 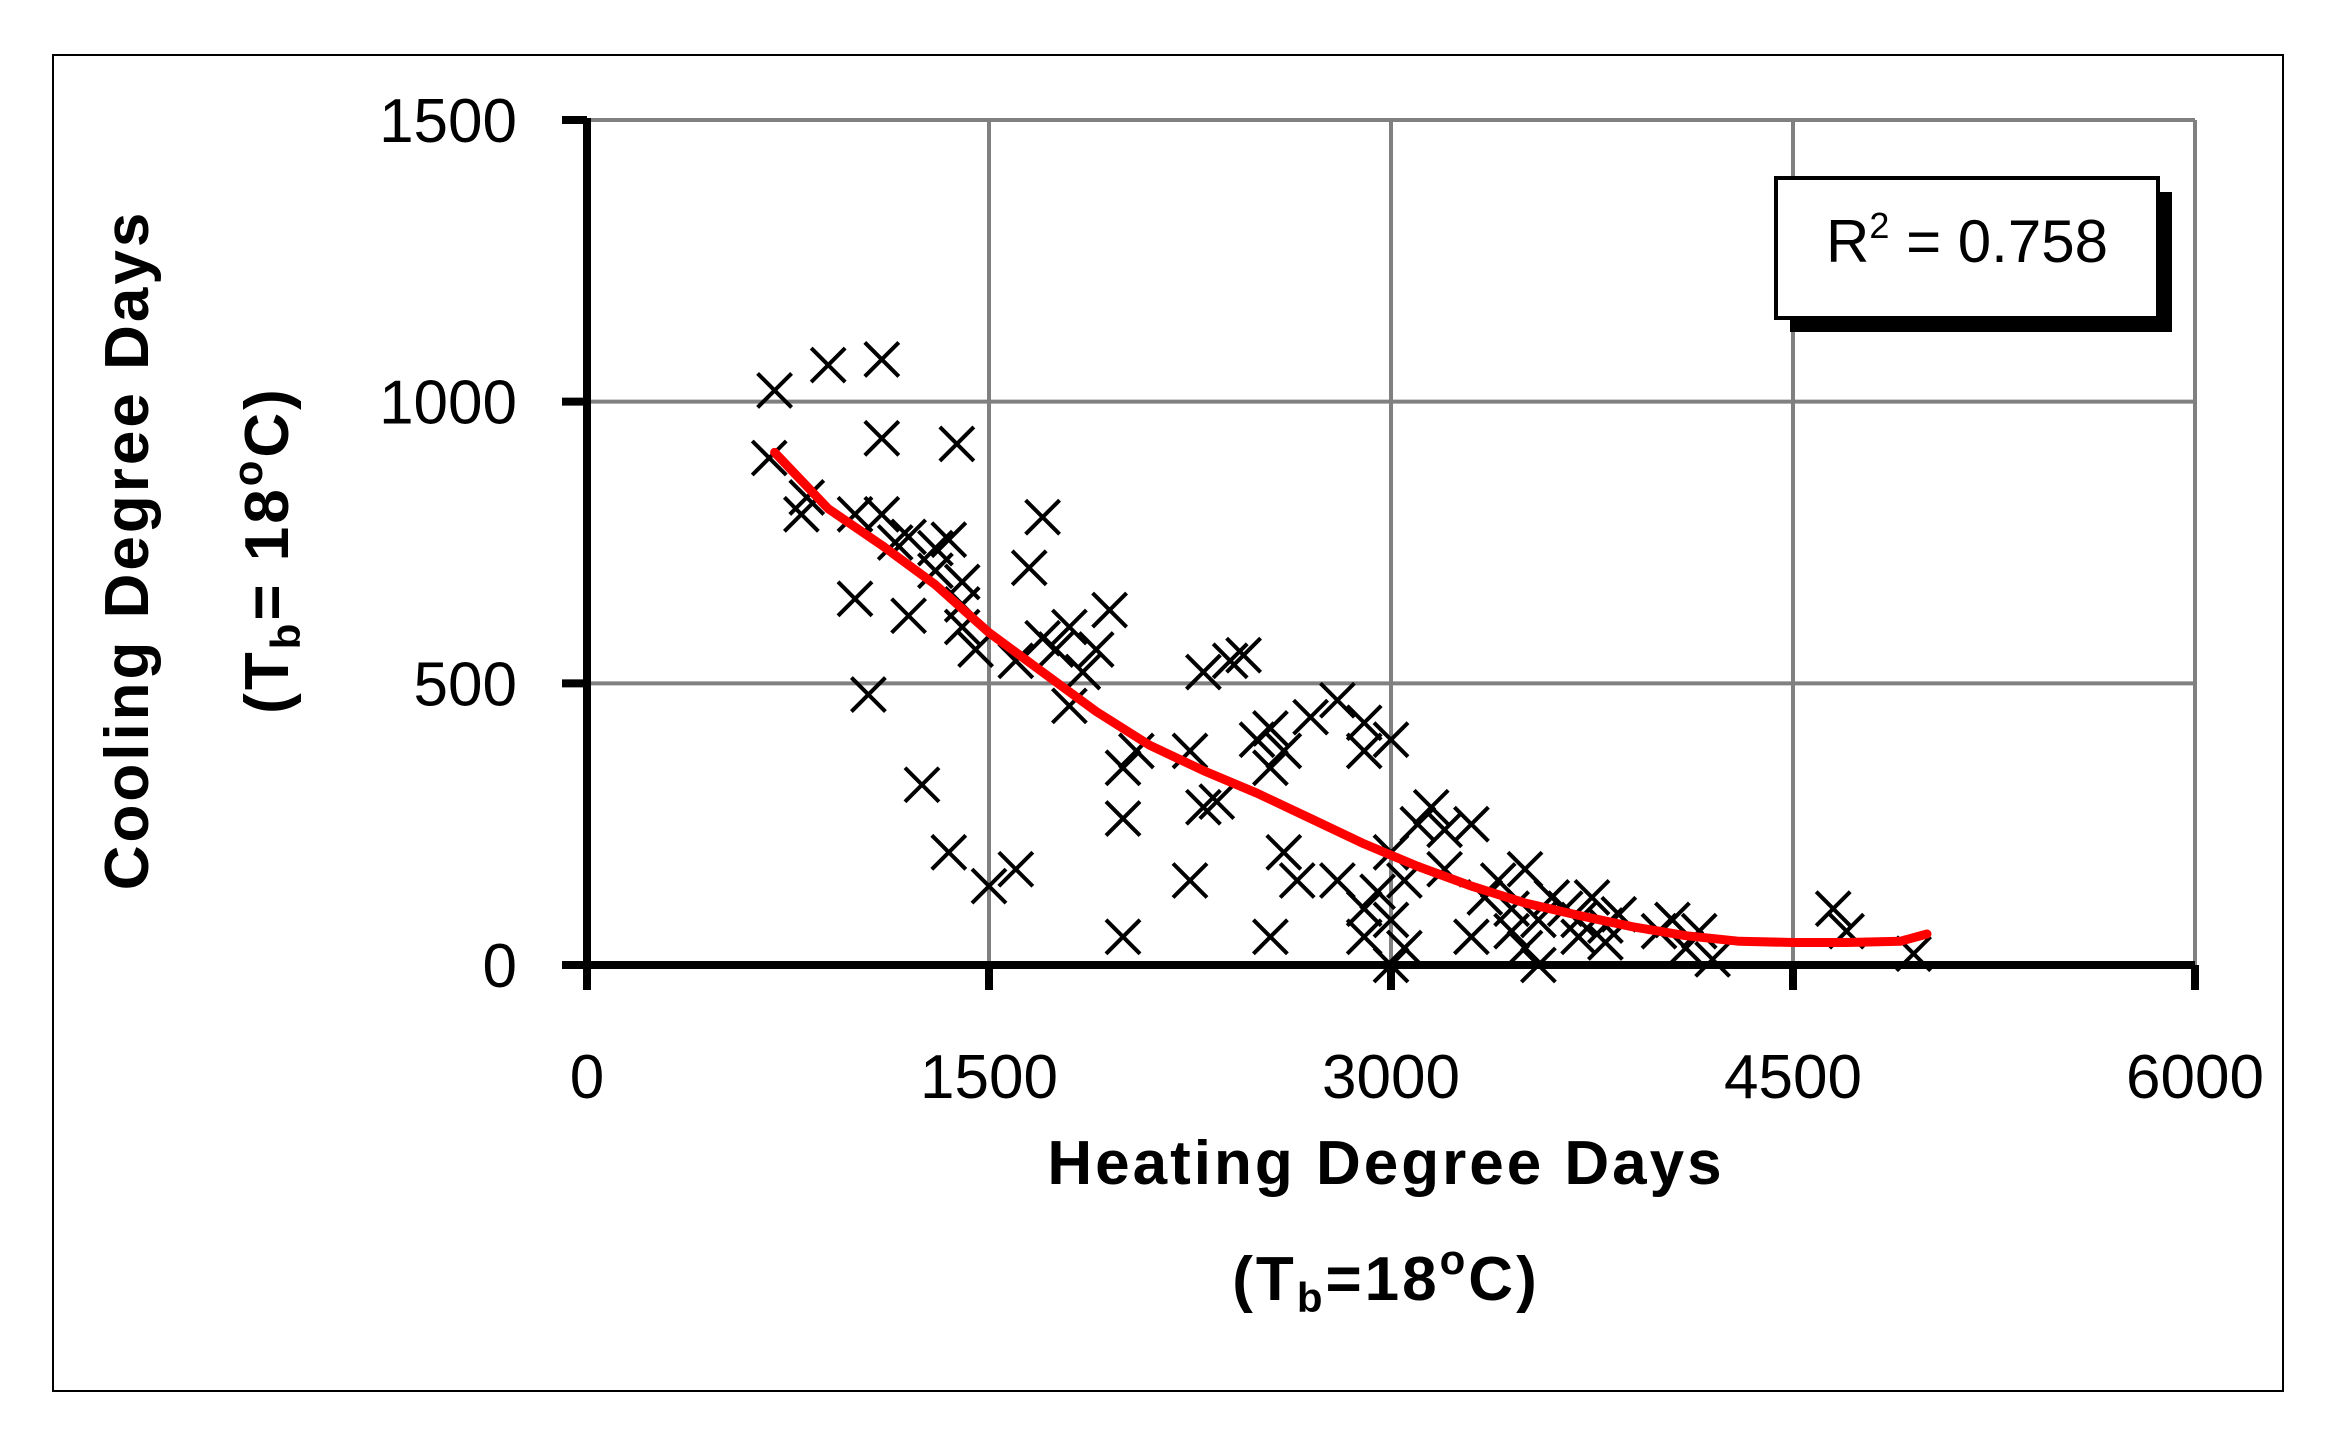 What do you see at coordinates (1385, 1163) in the screenshot?
I see `x-axis-title: Heating Degree Days` at bounding box center [1385, 1163].